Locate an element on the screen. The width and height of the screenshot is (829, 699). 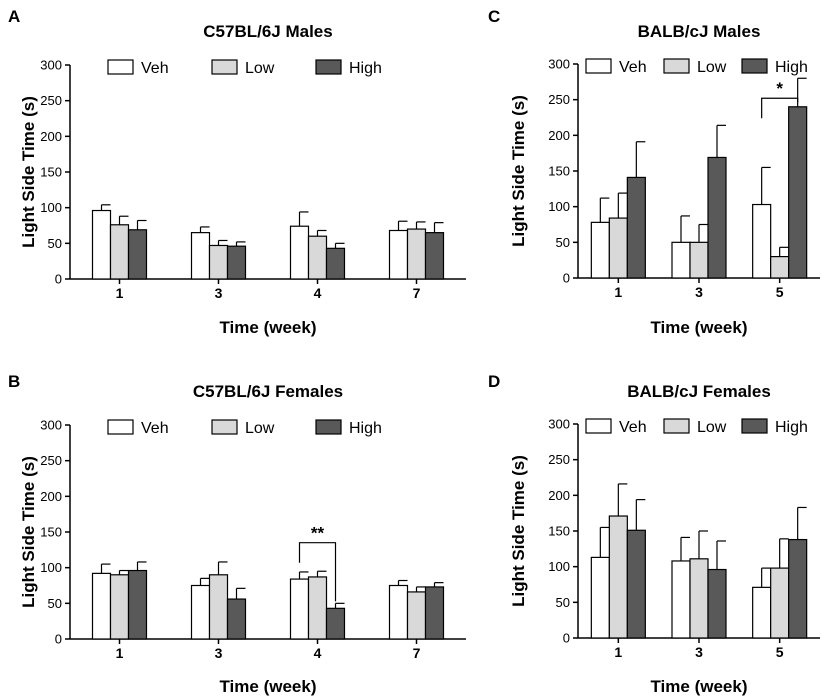
chart-title: C57BL/6J Females is located at coordinates (268, 391).